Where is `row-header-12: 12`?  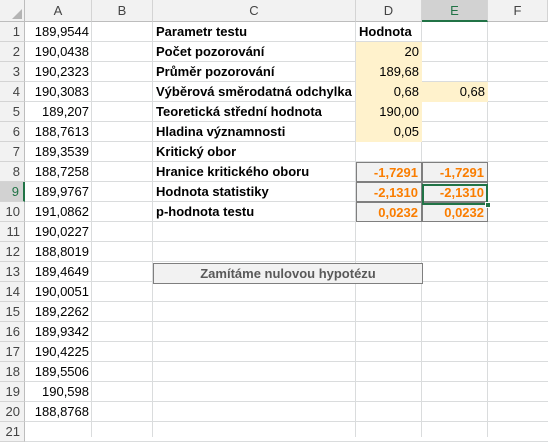
row-header-12: 12 is located at coordinates (12, 252).